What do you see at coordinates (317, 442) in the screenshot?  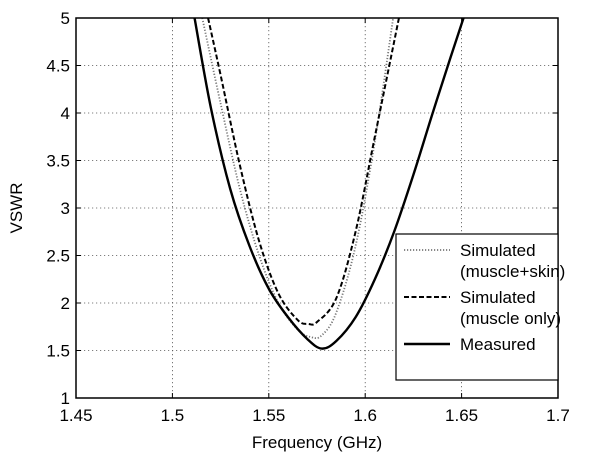 I see `x-axis-title: Frequency (GHz)` at bounding box center [317, 442].